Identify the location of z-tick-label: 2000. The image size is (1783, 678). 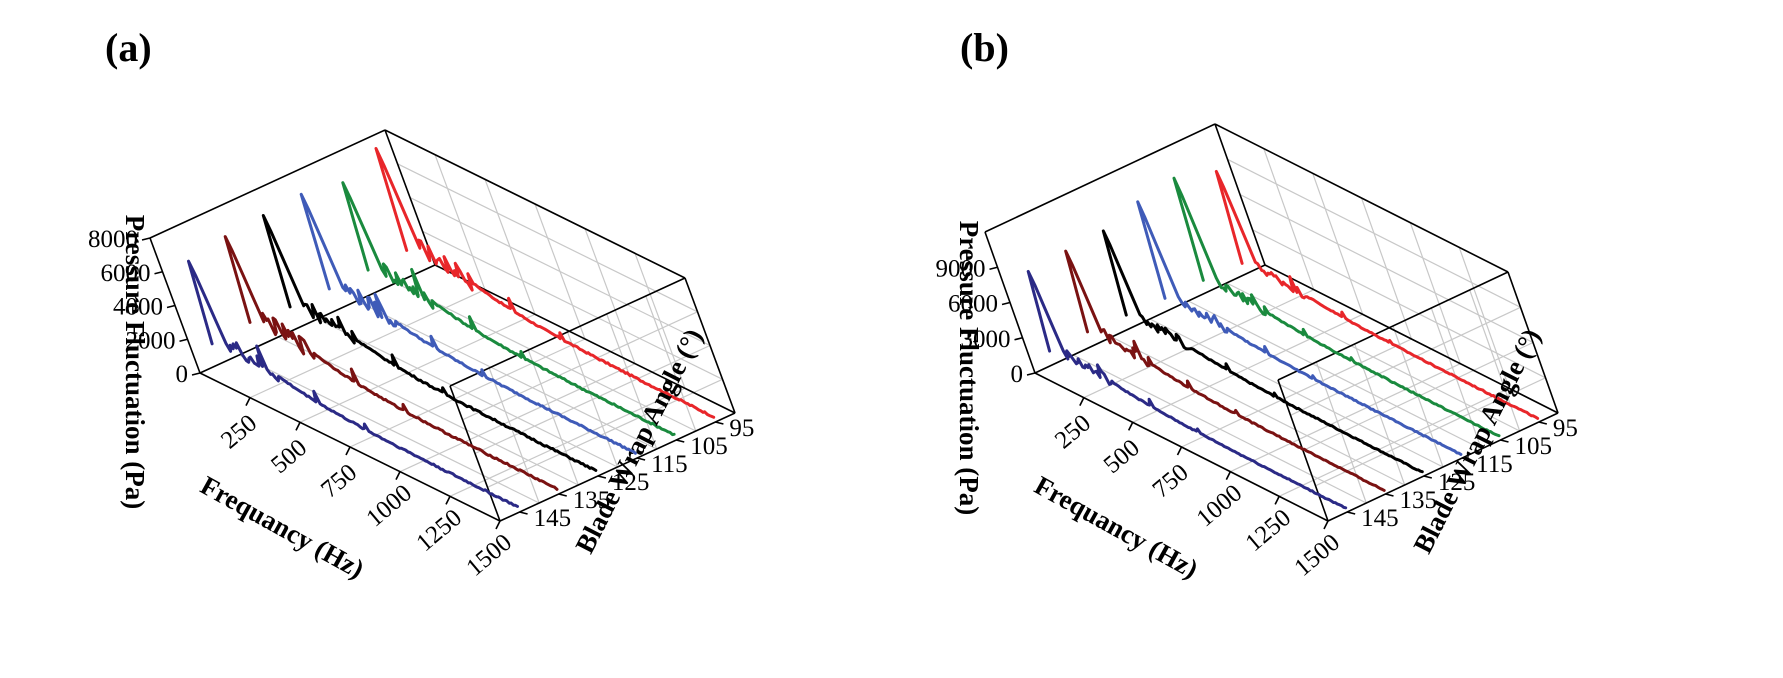
(151, 340).